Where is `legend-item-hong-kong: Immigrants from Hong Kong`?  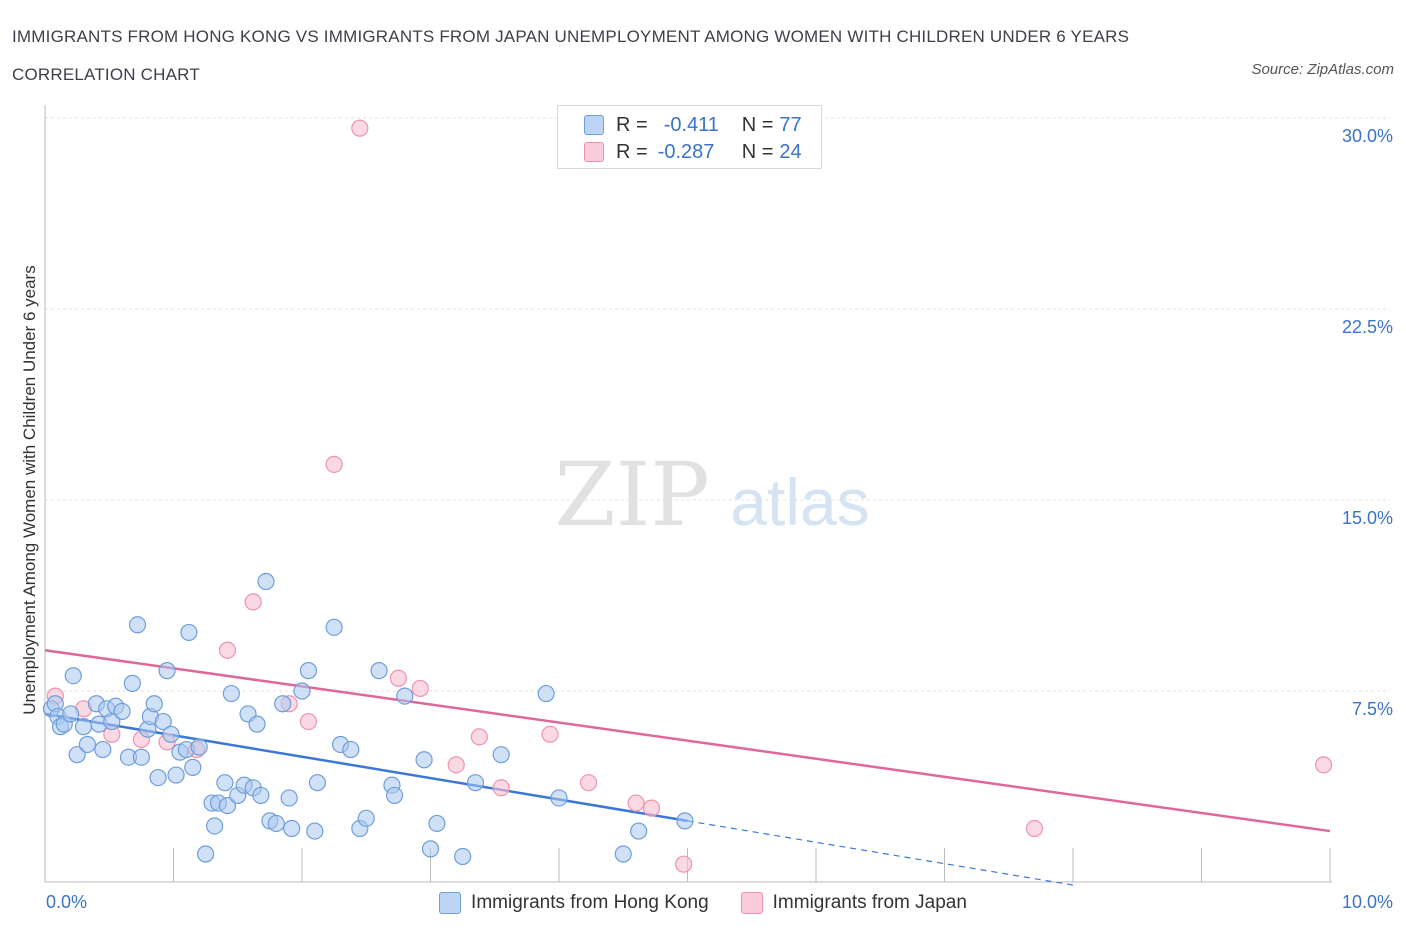
legend-item-hong-kong: Immigrants from Hong Kong is located at coordinates (574, 903).